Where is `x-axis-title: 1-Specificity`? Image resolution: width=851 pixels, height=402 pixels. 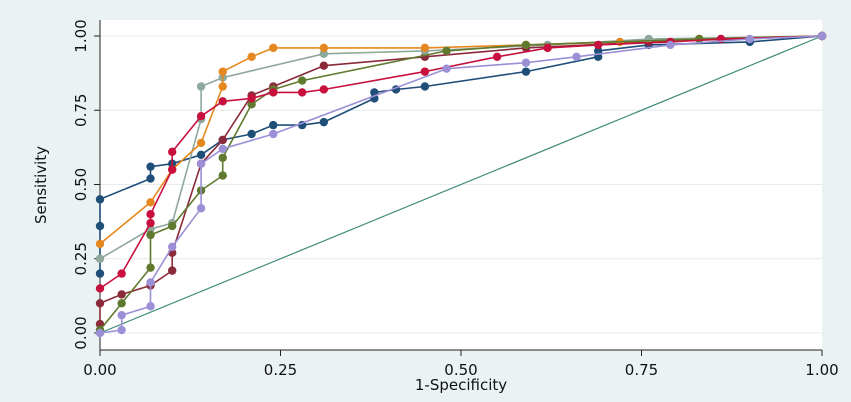 x-axis-title: 1-Specificity is located at coordinates (461, 385).